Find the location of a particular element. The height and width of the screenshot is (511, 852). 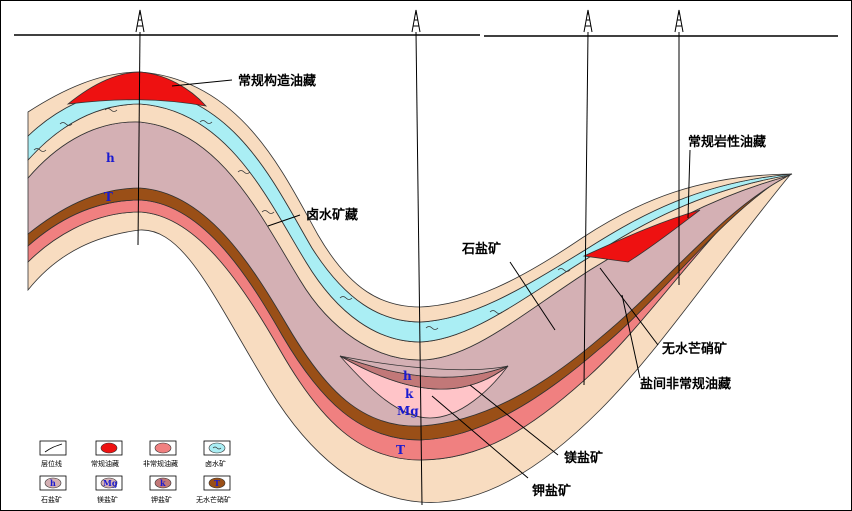

symbol-h-upper: h is located at coordinates (110, 158).